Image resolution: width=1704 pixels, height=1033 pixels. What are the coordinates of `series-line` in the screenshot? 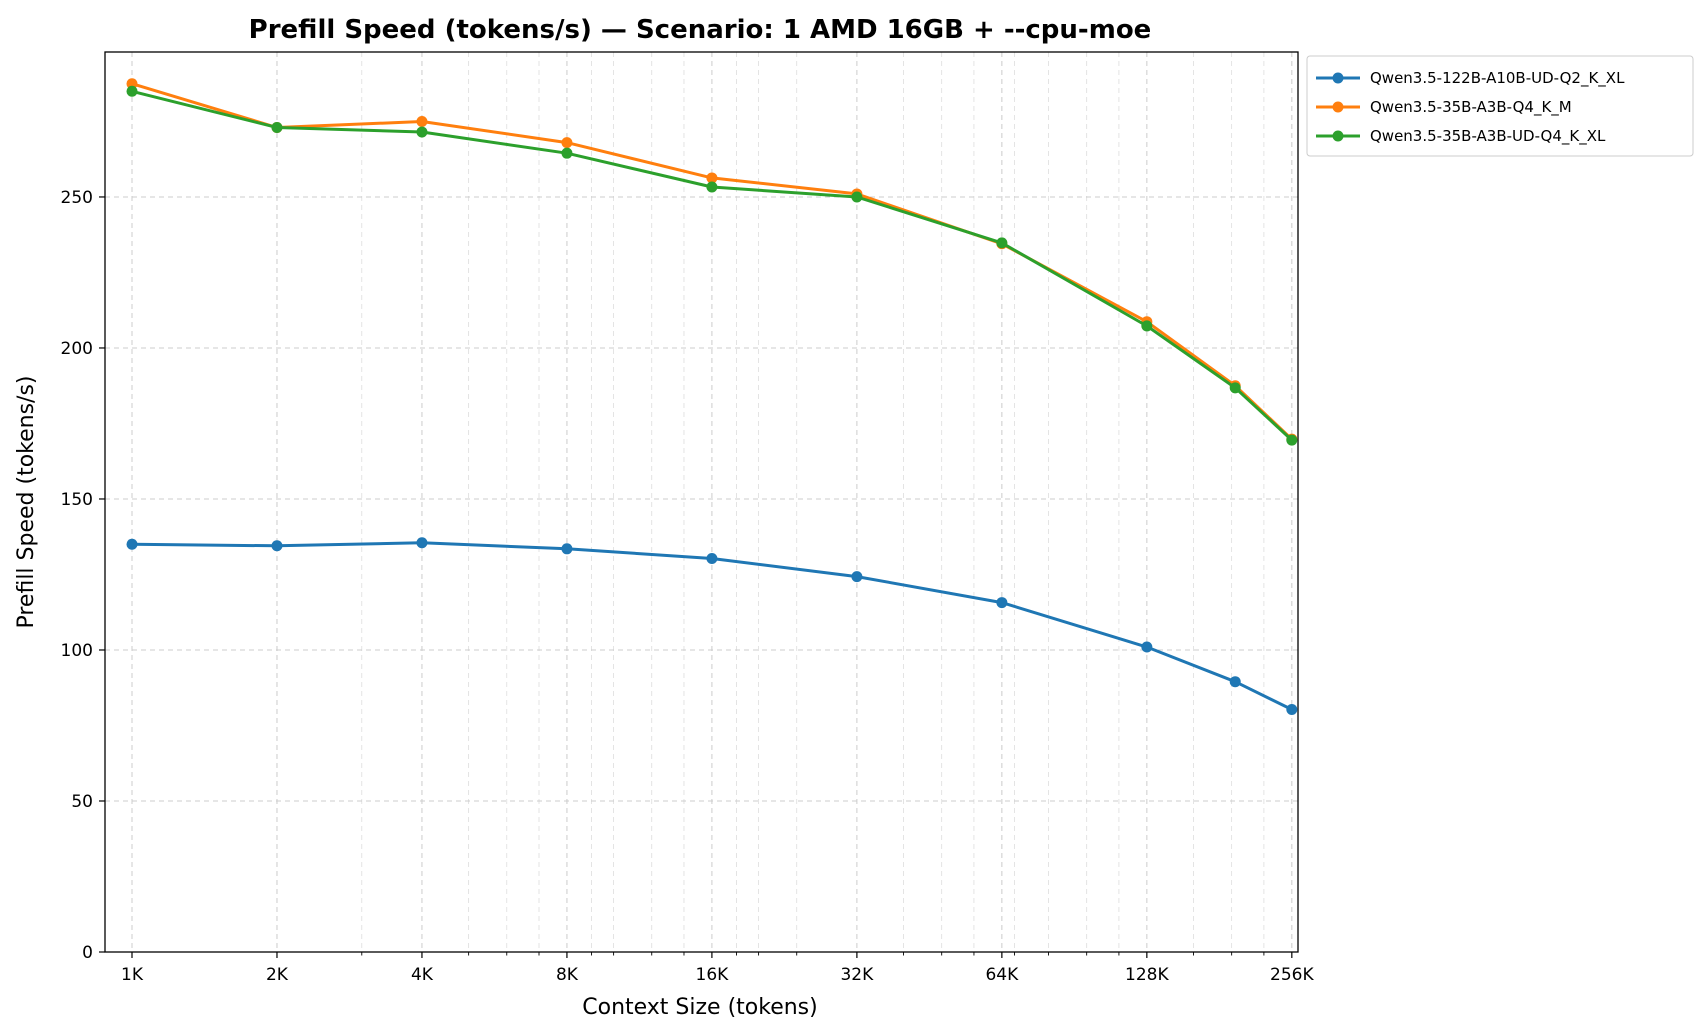 It's located at (712, 626).